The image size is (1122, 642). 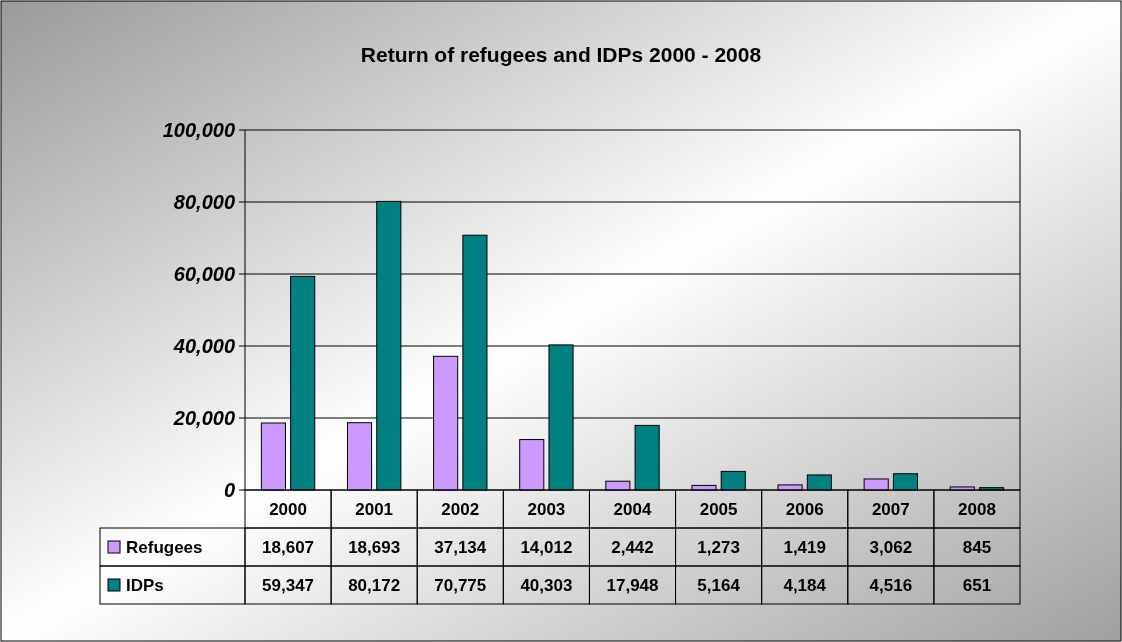 I want to click on x-tick-label: 2002, so click(x=460, y=509).